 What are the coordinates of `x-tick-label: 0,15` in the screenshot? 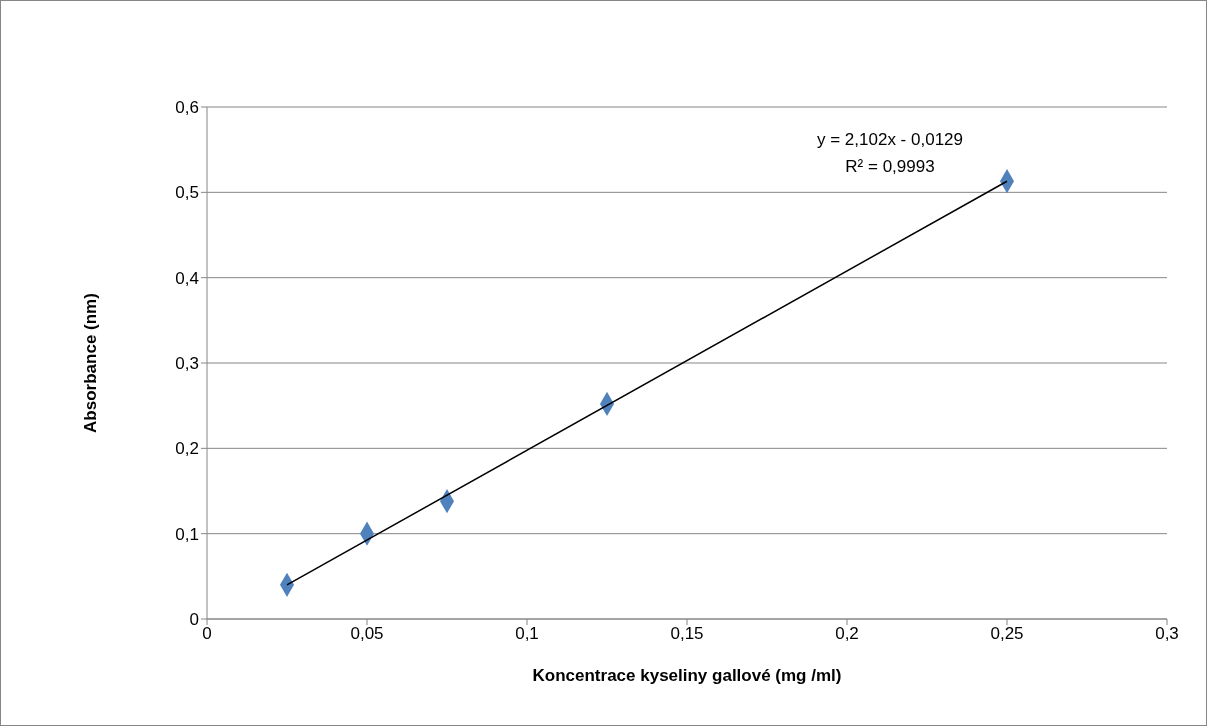 It's located at (687, 634).